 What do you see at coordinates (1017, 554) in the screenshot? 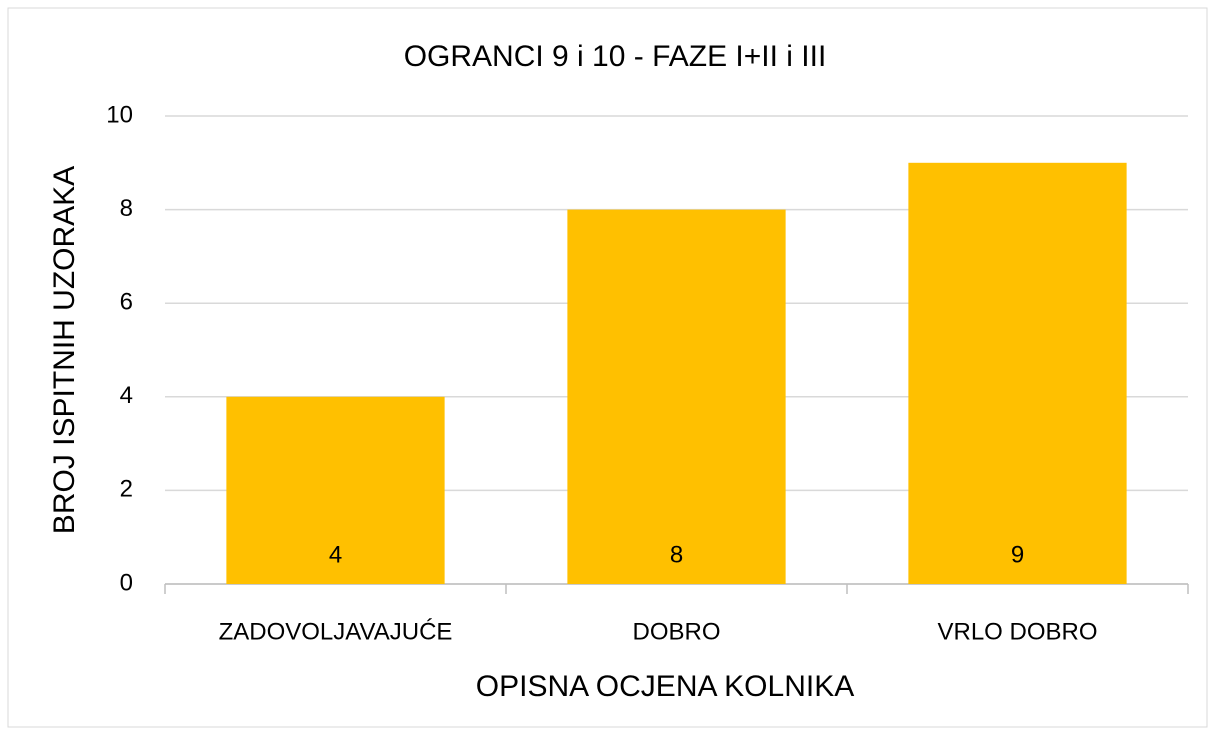
I see `data-label: 9` at bounding box center [1017, 554].